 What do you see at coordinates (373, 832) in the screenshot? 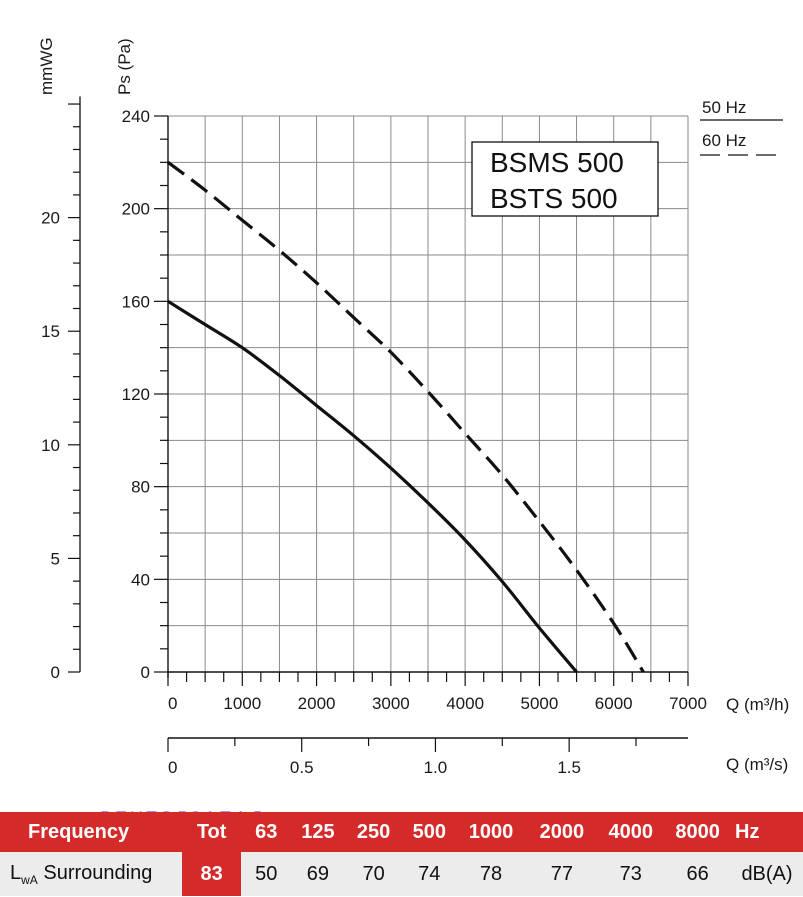
I see `freq-cell: 250` at bounding box center [373, 832].